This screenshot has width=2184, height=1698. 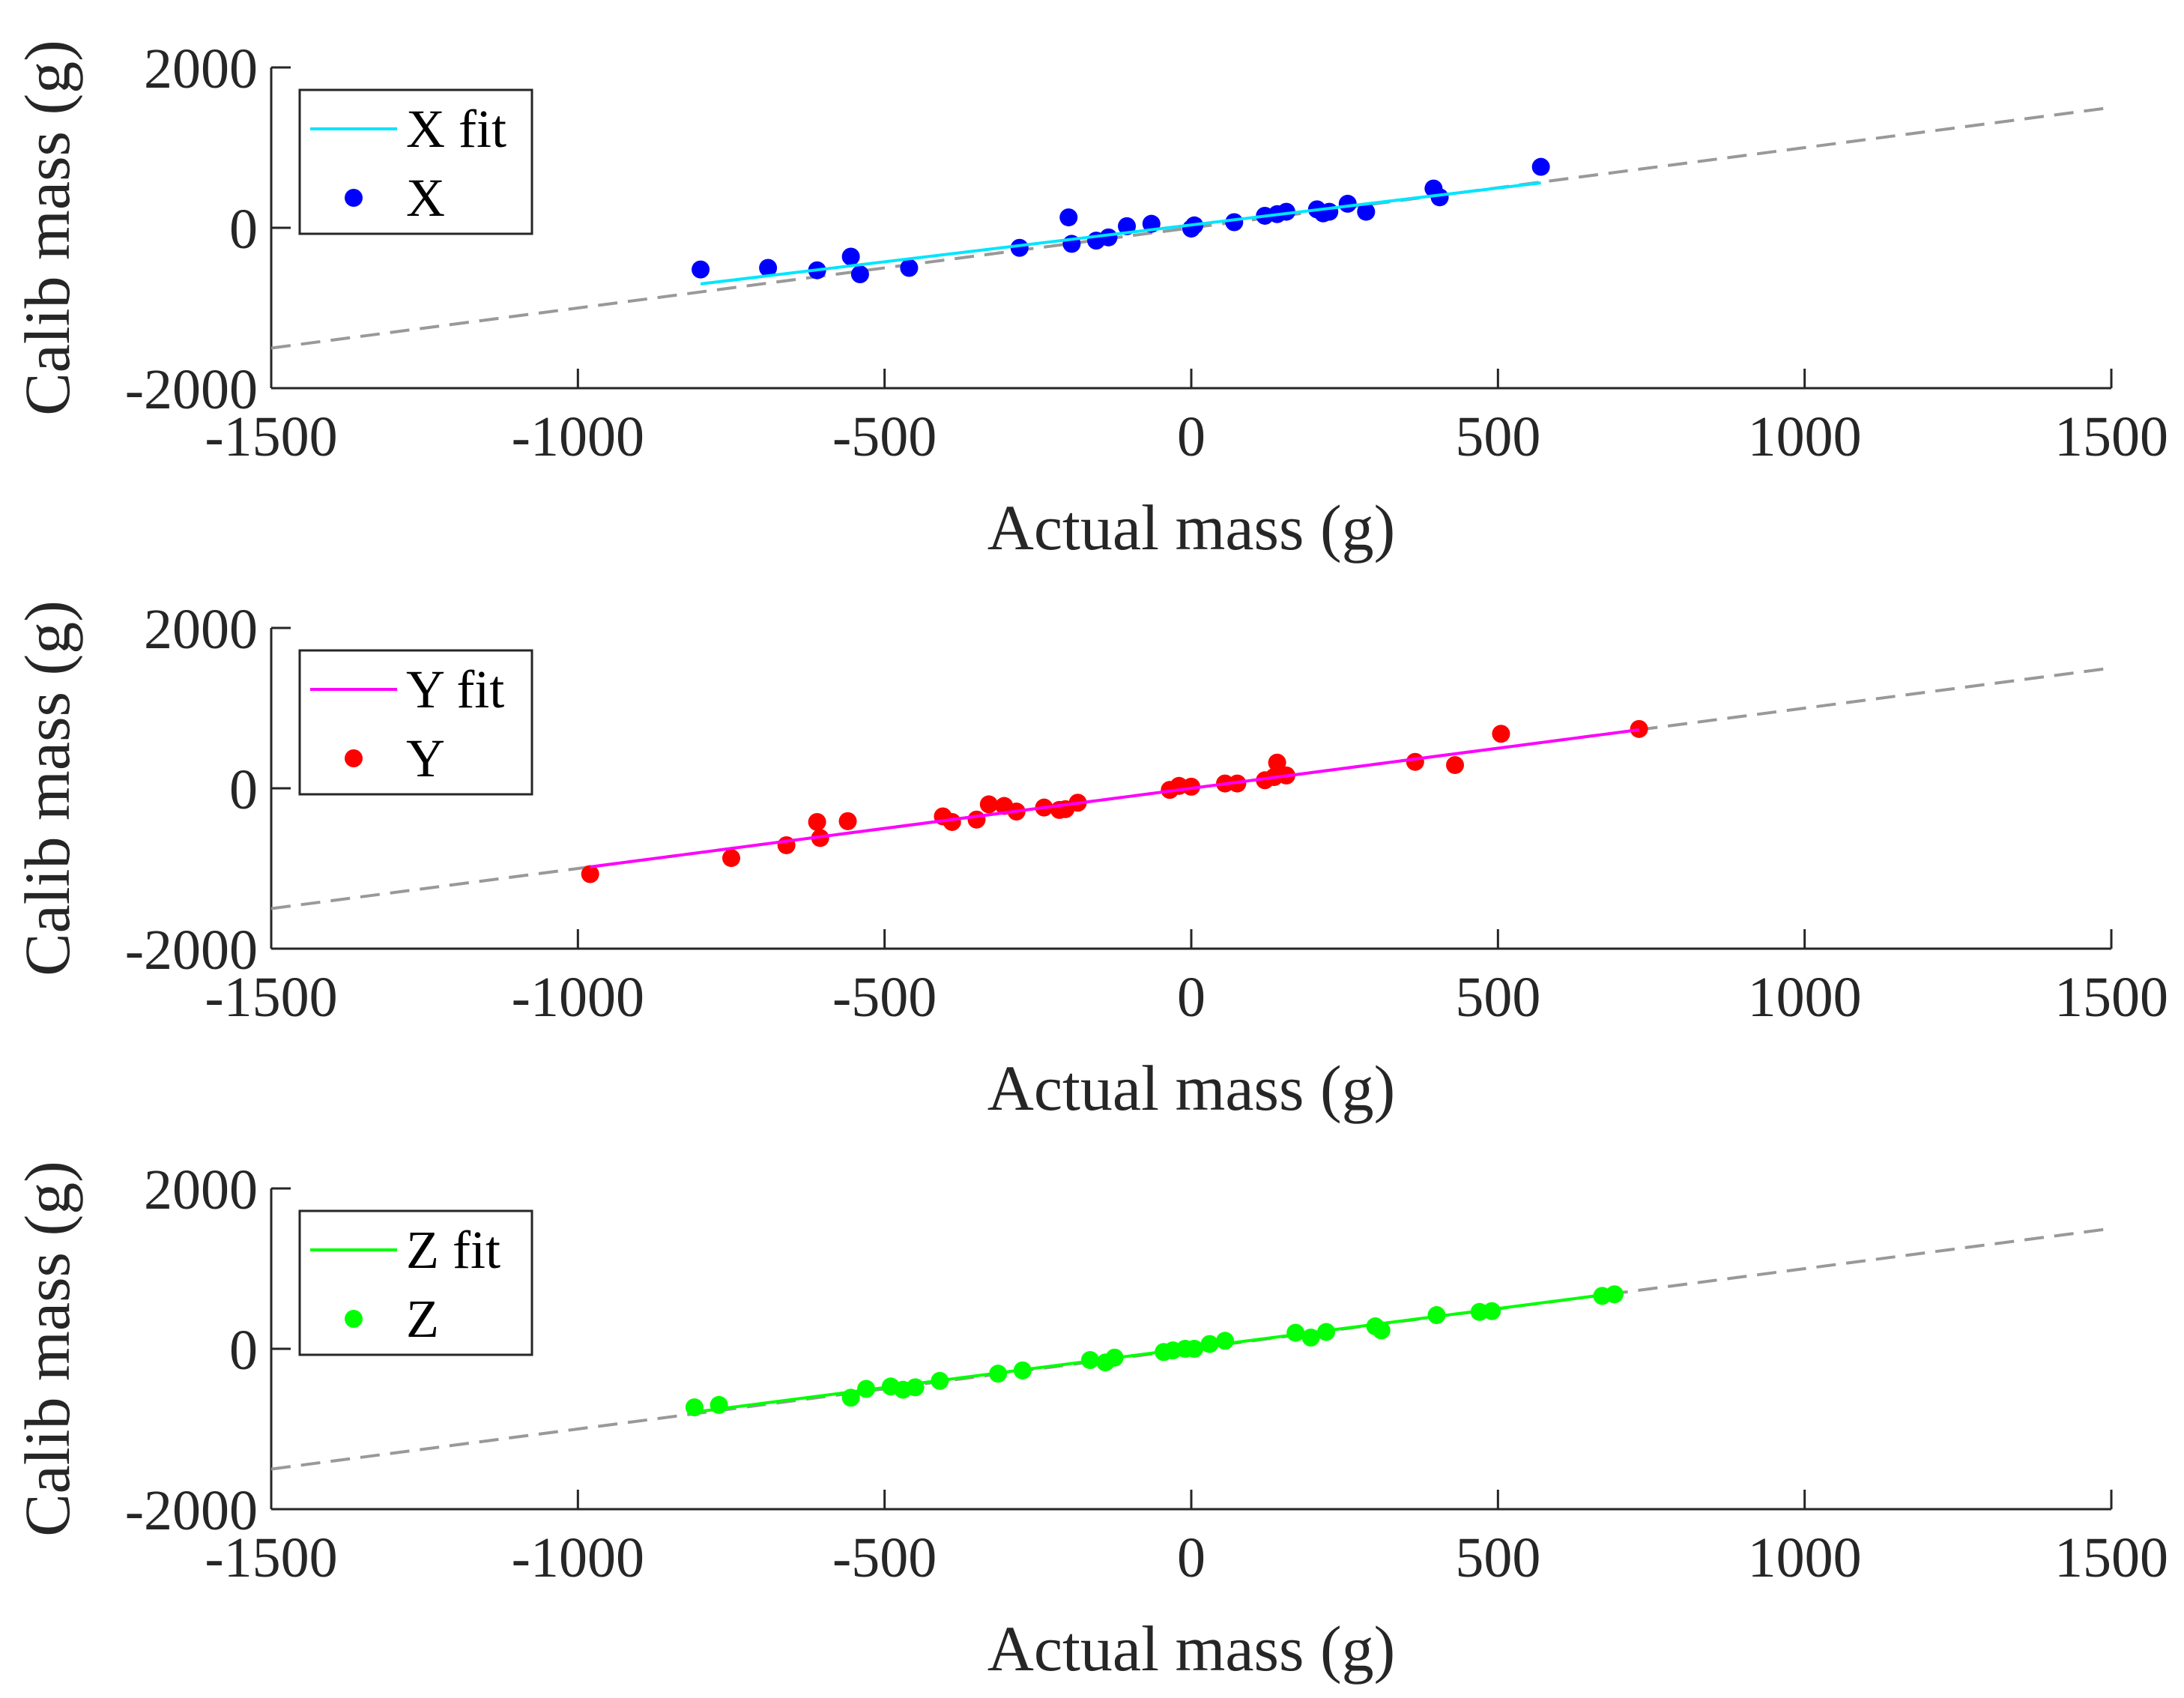 What do you see at coordinates (425, 198) in the screenshot?
I see `legend-series-label: X` at bounding box center [425, 198].